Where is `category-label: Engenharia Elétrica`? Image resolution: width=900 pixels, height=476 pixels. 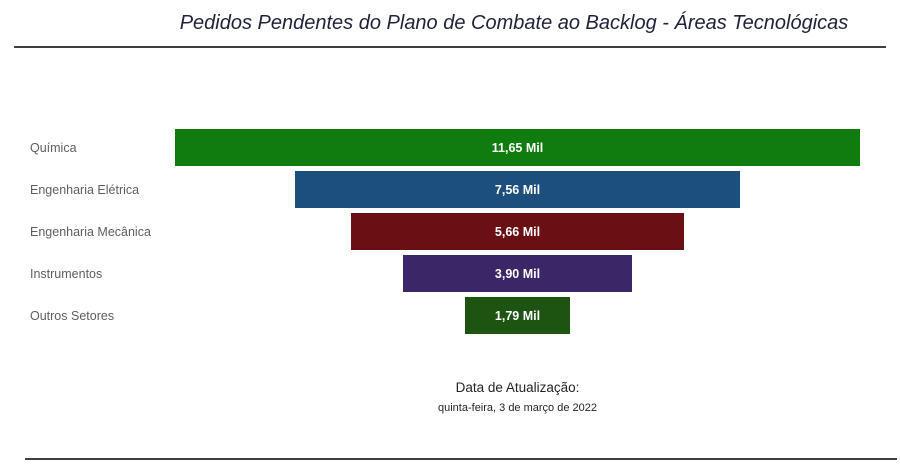
category-label: Engenharia Elétrica is located at coordinates (85, 189).